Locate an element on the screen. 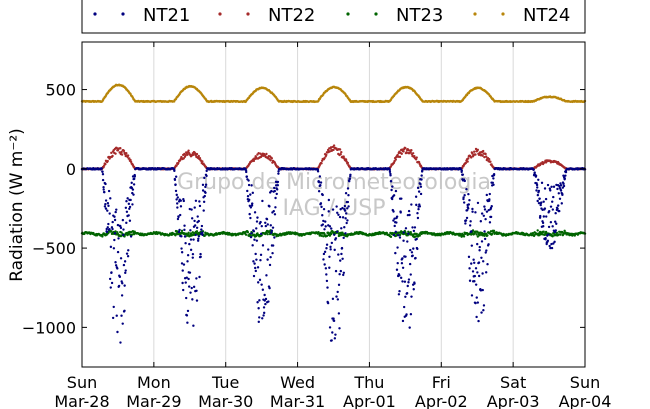  y-tick-label: −500 is located at coordinates (54, 248).